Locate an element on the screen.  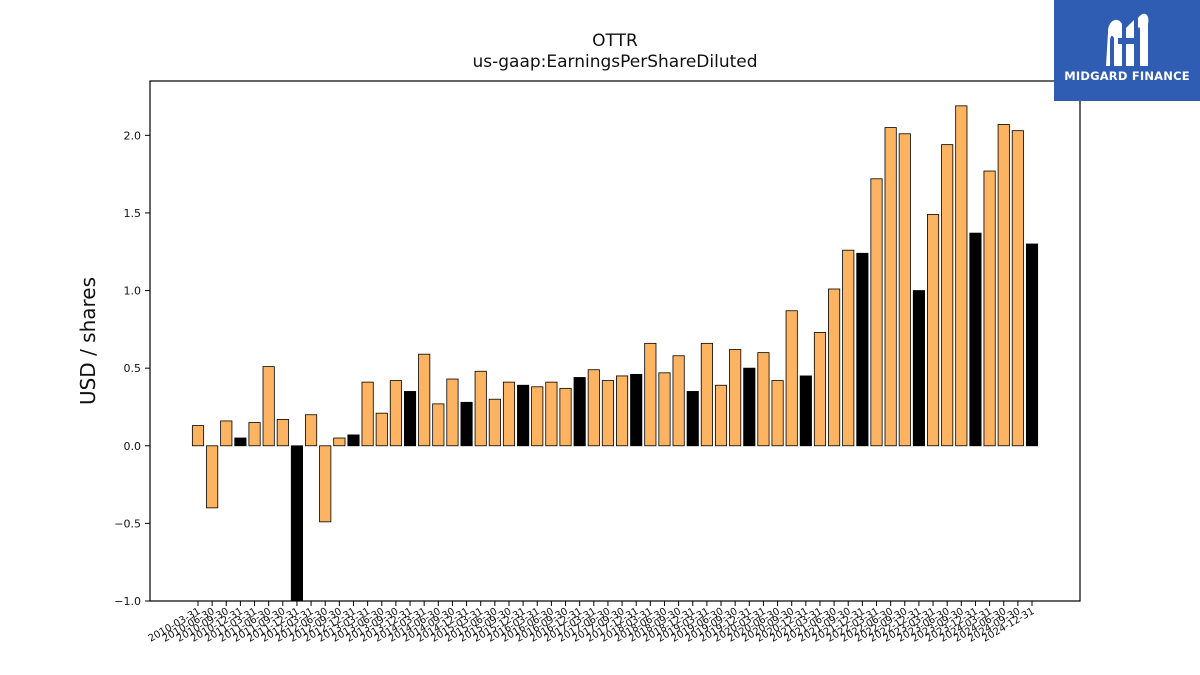
brand-name: MIDGARD FINANCE is located at coordinates (1127, 76).